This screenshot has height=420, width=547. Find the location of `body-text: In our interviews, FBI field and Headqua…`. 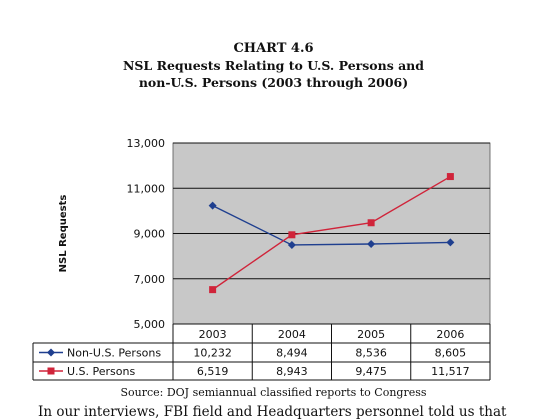

body-text: In our interviews, FBI field and Headqua… is located at coordinates (272, 412).